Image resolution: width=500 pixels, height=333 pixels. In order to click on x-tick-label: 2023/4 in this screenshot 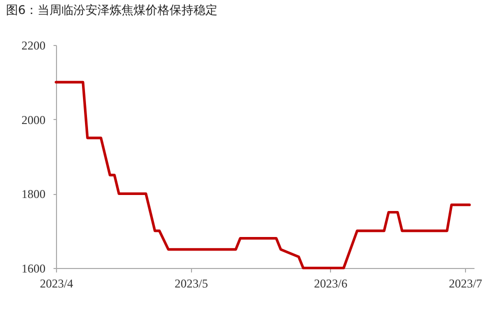, I will do `click(57, 283)`.